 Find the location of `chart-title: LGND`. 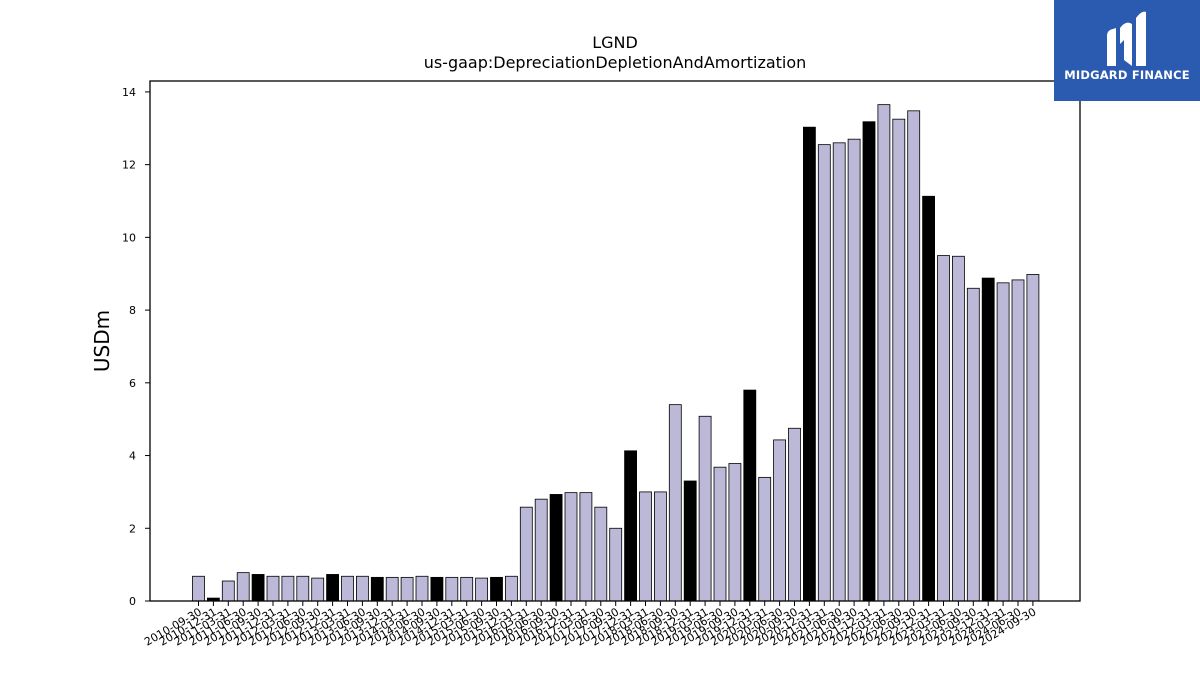

chart-title: LGND is located at coordinates (615, 42).